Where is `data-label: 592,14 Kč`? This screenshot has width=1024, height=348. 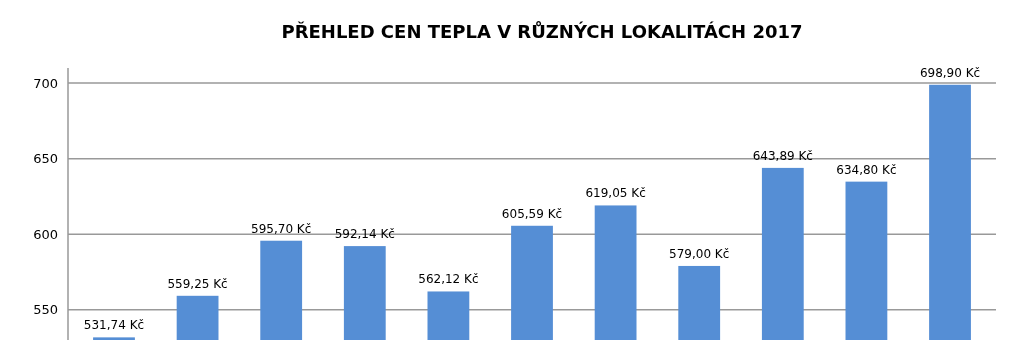 data-label: 592,14 Kč is located at coordinates (364, 234).